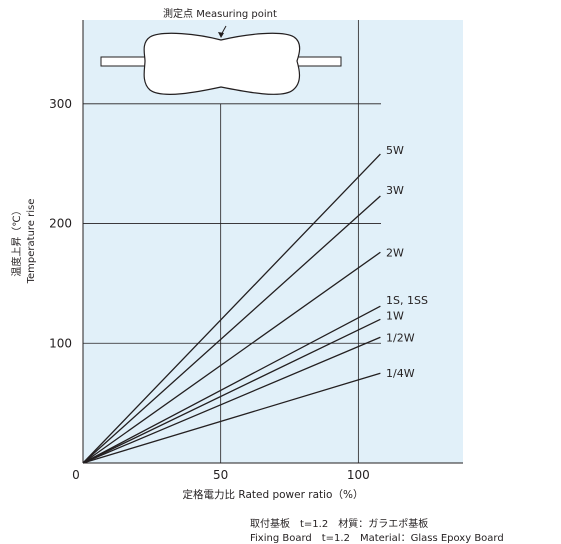 The height and width of the screenshot is (544, 561). What do you see at coordinates (16, 240) in the screenshot?
I see `y-axis-label: 温度上昇（℃）` at bounding box center [16, 240].